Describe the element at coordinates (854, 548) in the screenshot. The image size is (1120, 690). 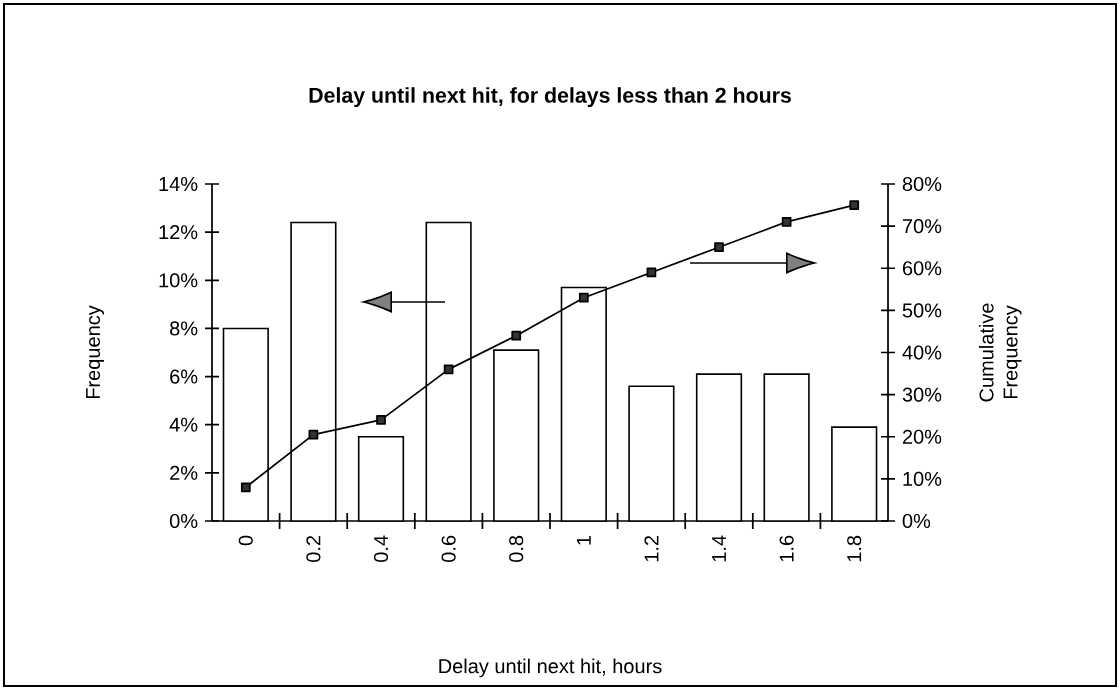
I see `x-tick-label: 1.8` at that location.